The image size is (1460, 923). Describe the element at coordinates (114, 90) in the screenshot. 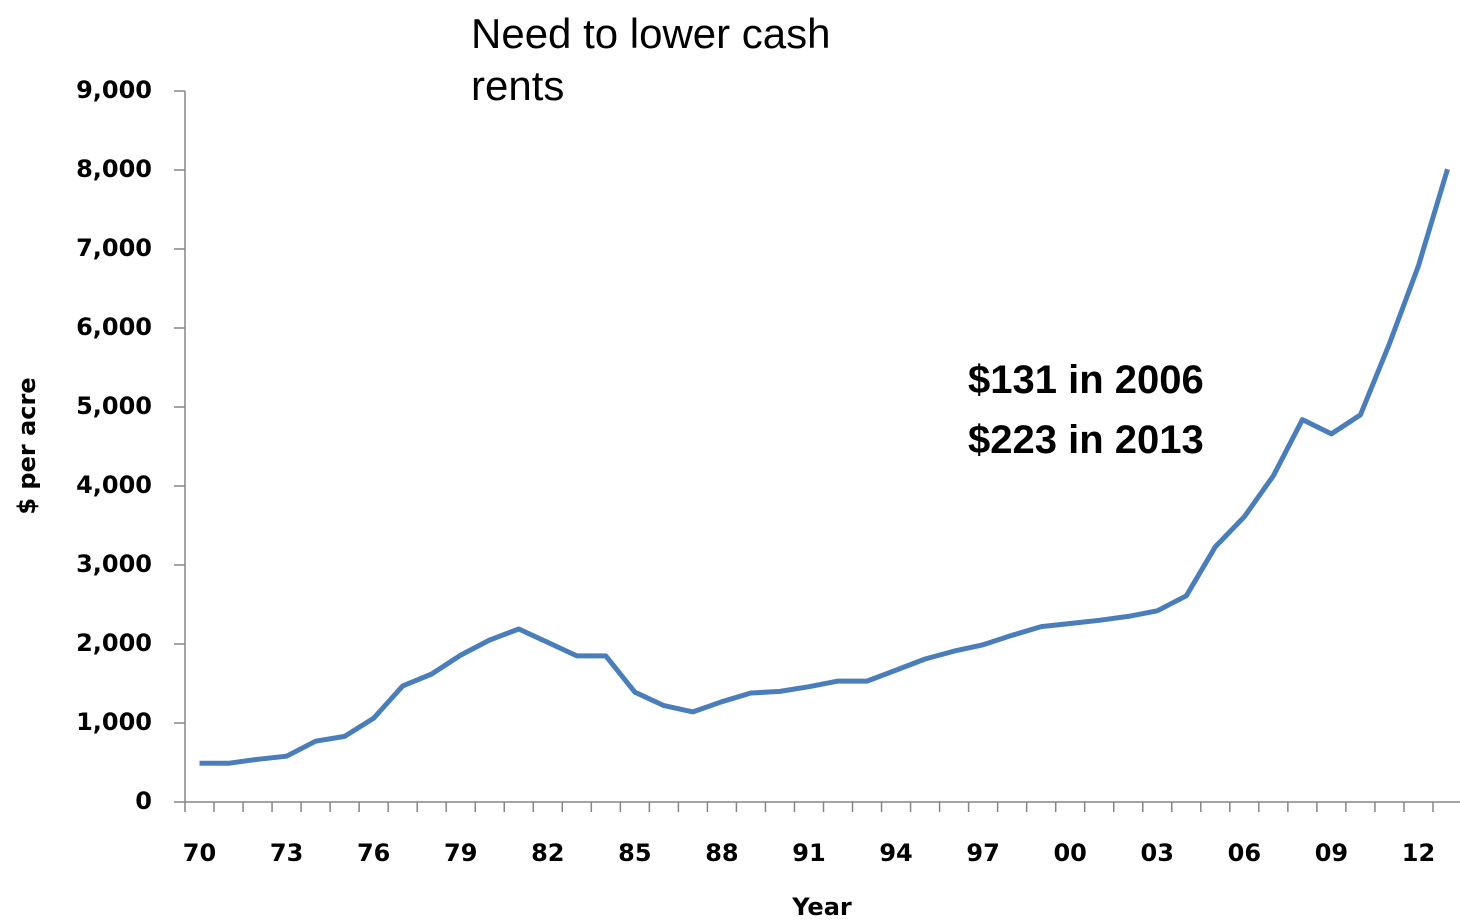

I see `y-tick-label: 9,000` at that location.